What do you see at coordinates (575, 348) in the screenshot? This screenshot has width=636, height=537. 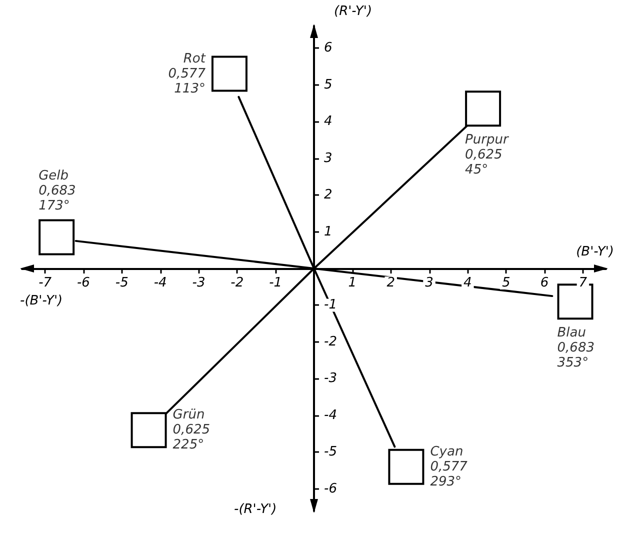 I see `annotation: Blau 0,683 353°` at bounding box center [575, 348].